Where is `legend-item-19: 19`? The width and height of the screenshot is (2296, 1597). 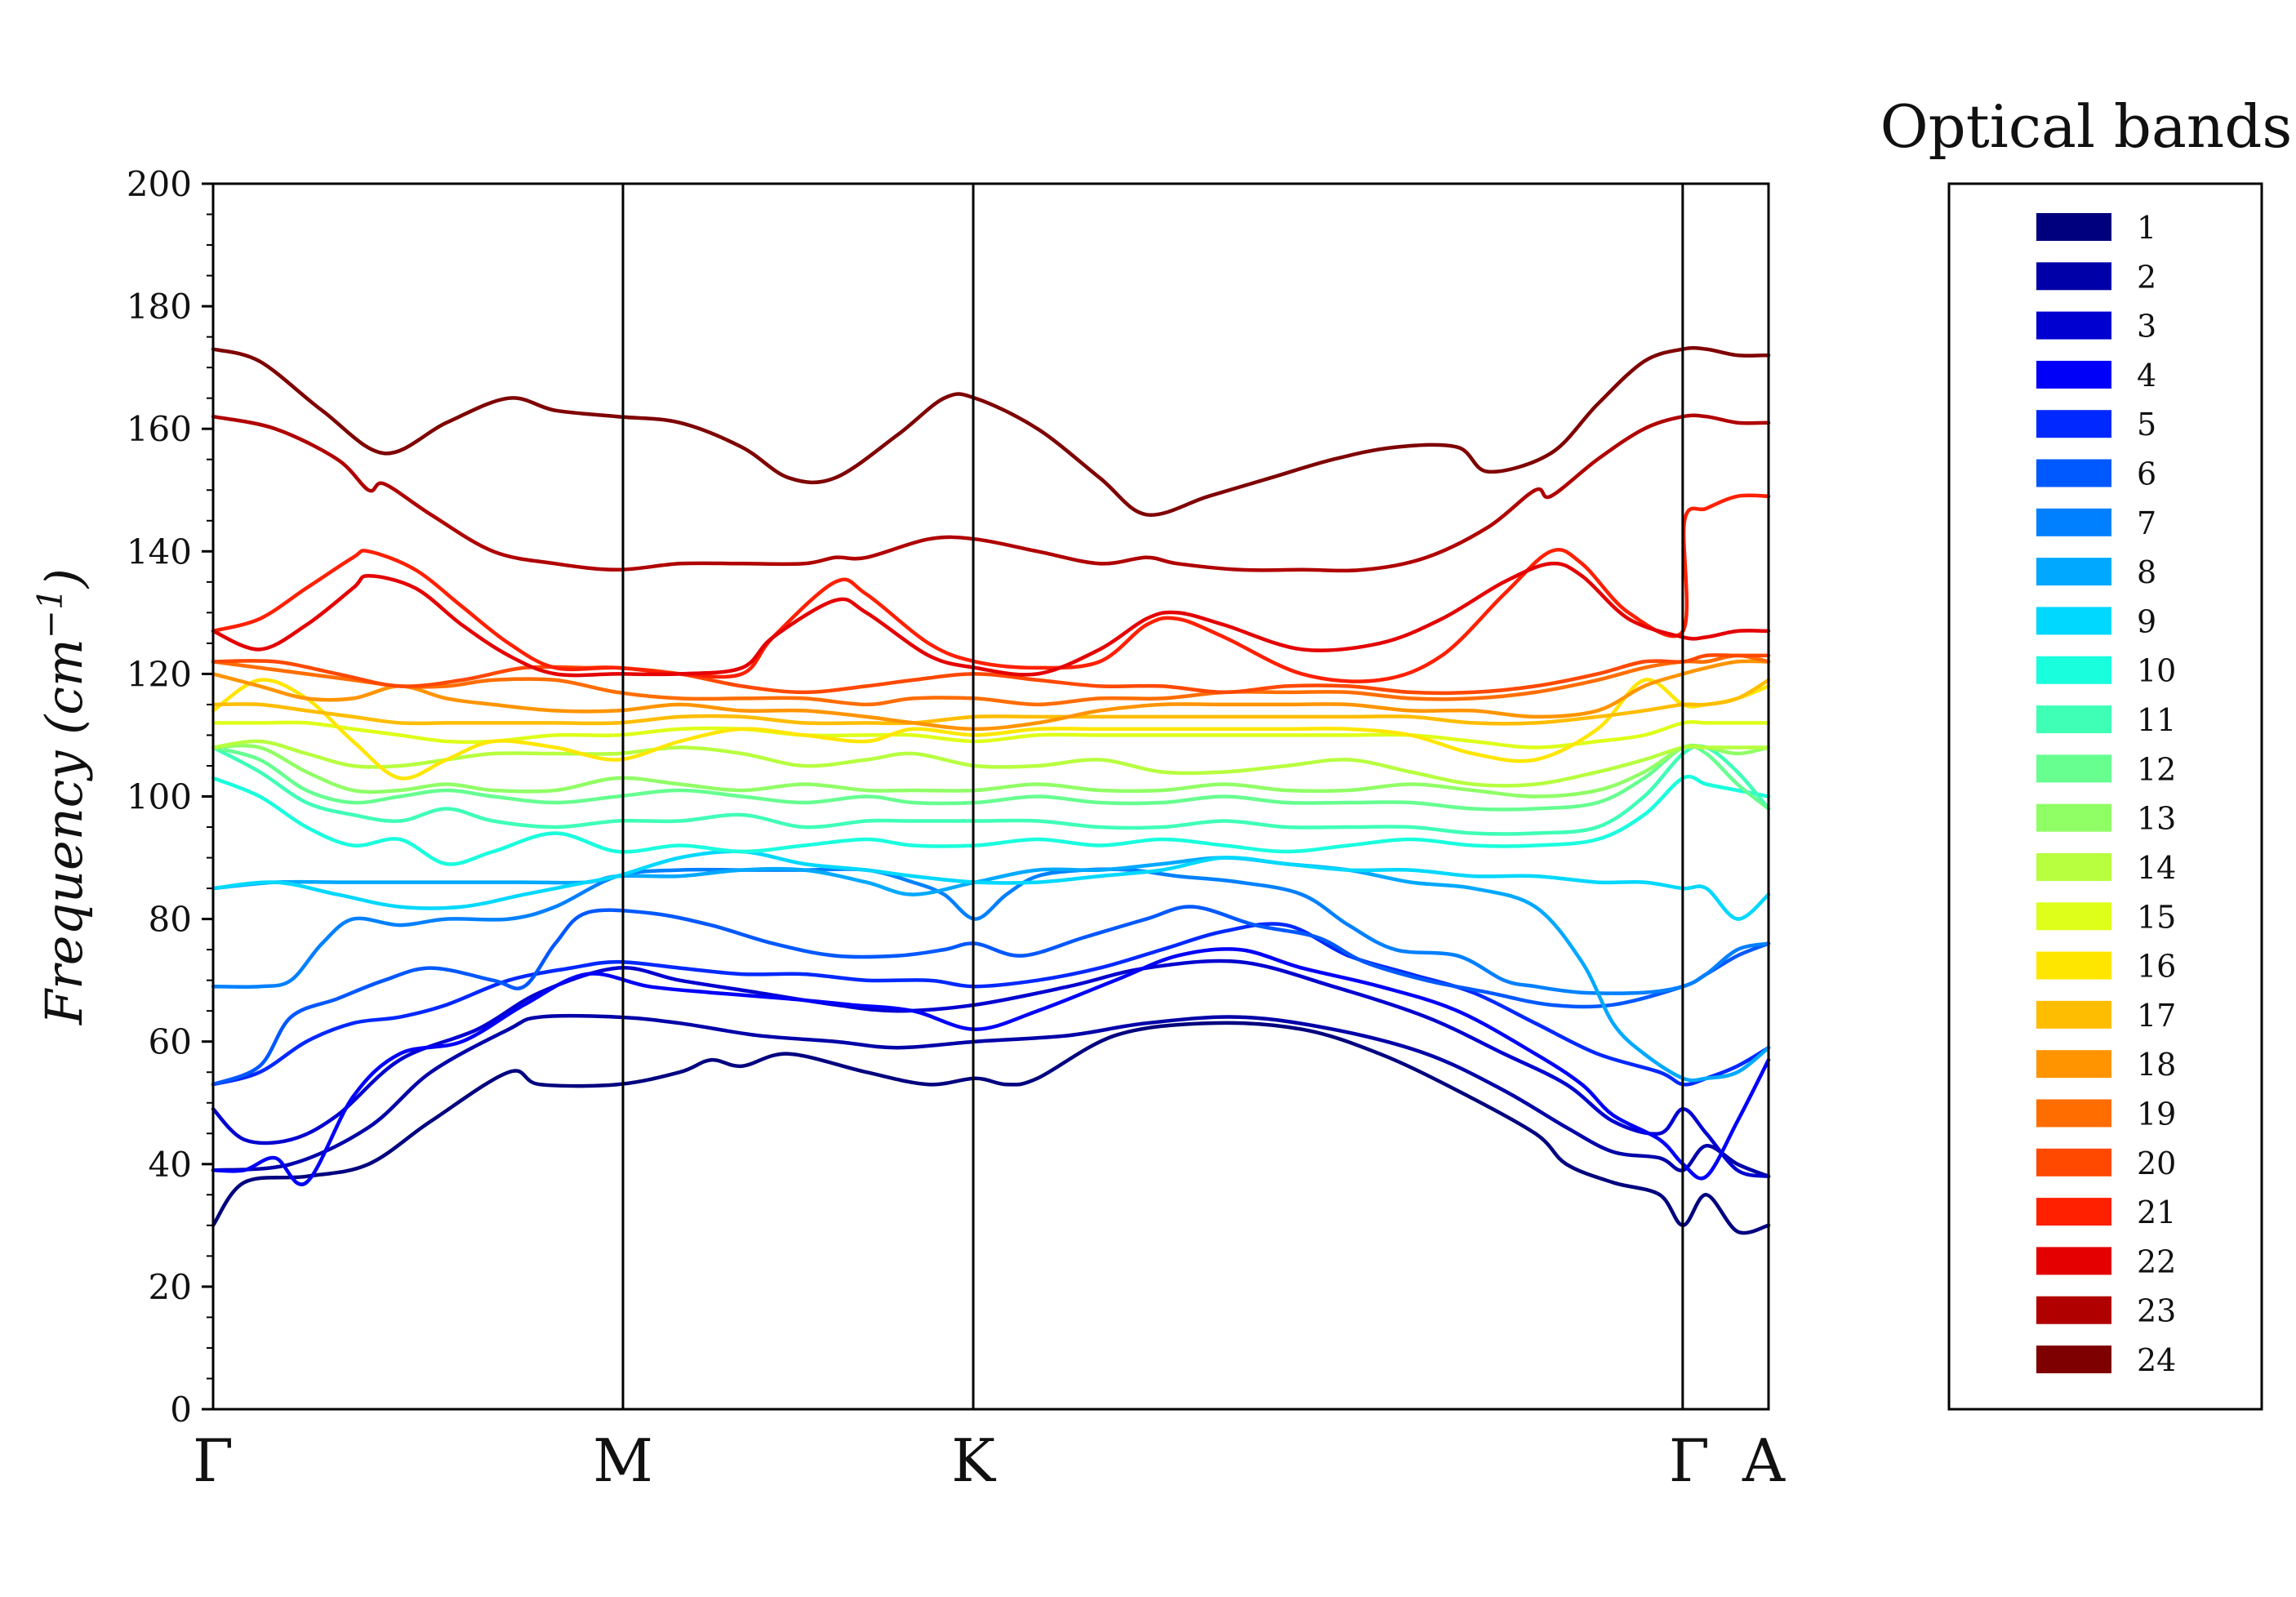
legend-item-19: 19 is located at coordinates (2106, 1114).